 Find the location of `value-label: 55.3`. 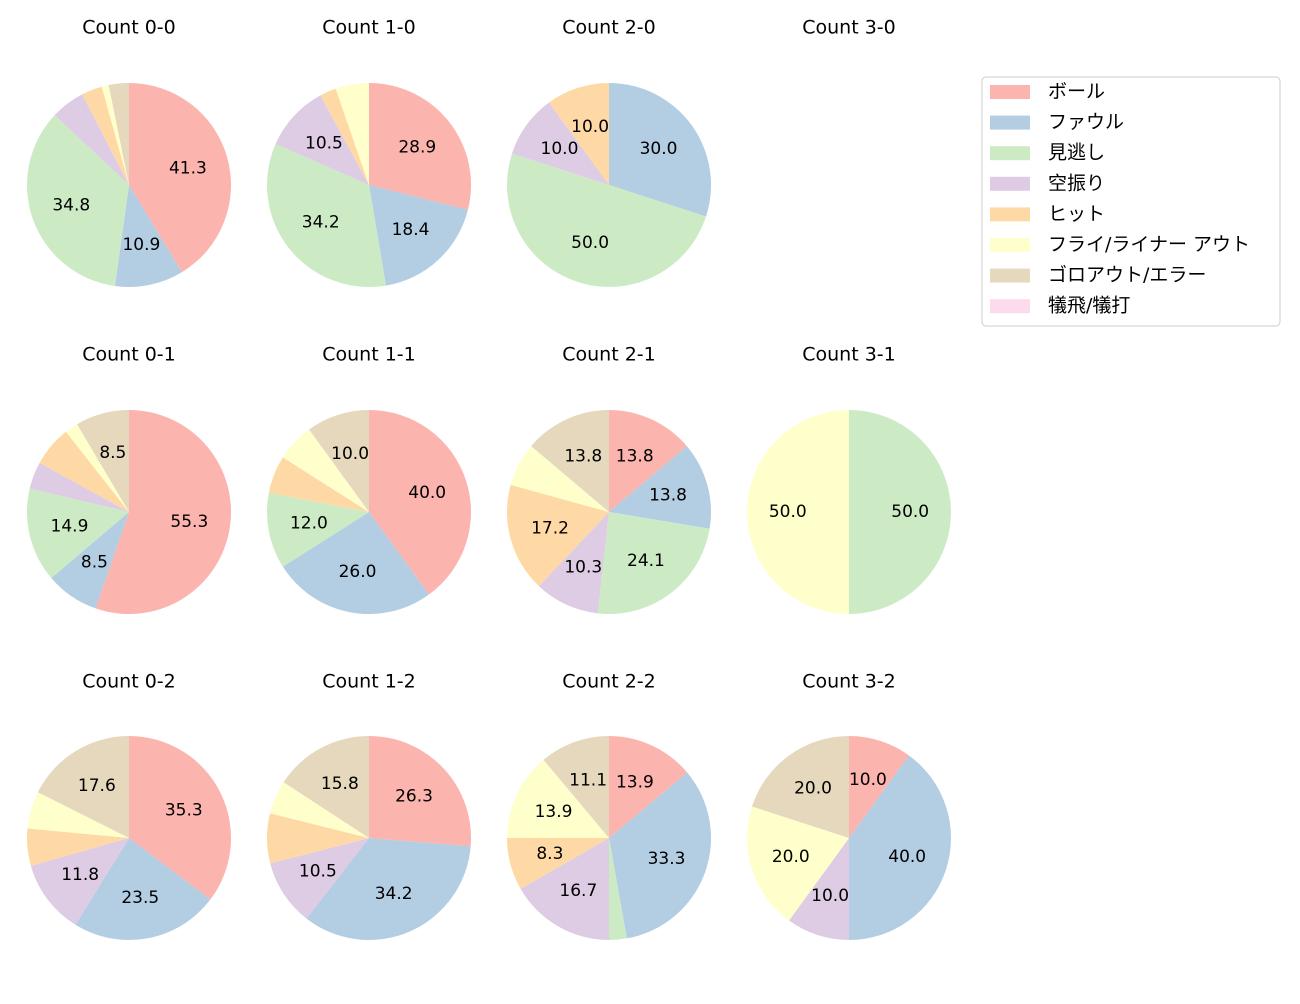

value-label: 55.3 is located at coordinates (189, 522).